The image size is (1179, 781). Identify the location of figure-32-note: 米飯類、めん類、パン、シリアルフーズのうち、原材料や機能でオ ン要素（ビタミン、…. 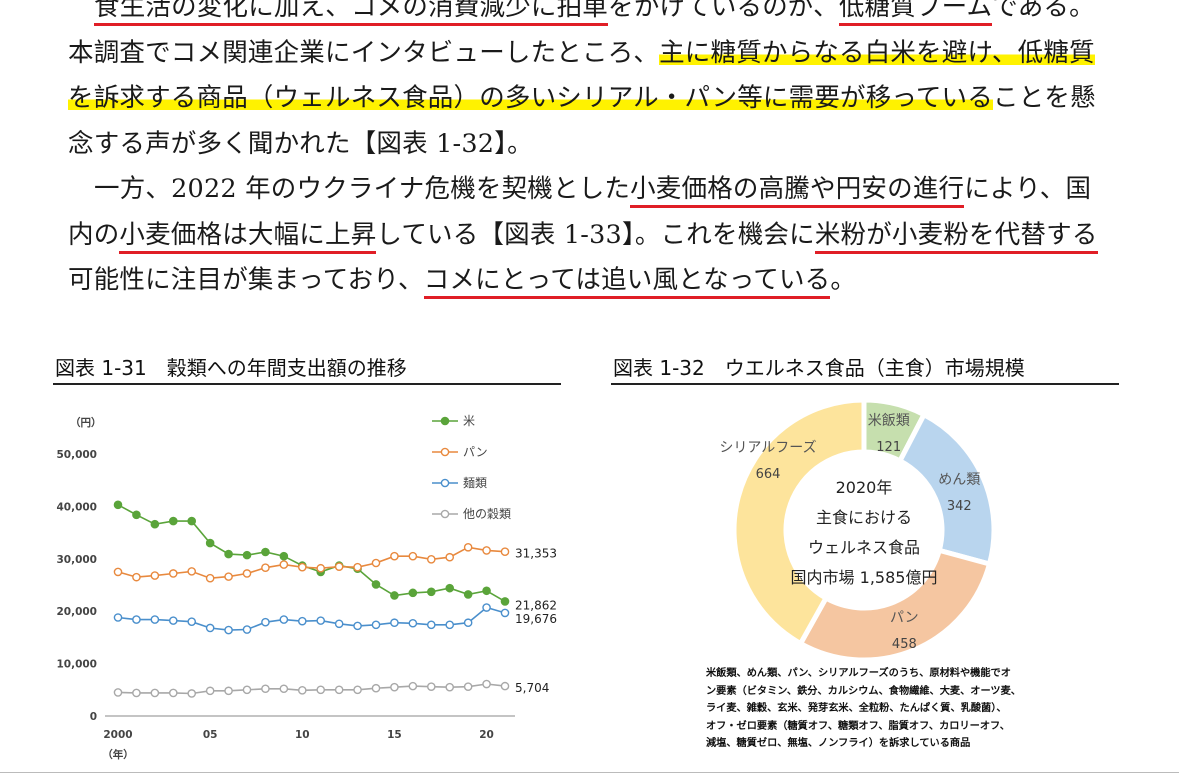
(878, 709).